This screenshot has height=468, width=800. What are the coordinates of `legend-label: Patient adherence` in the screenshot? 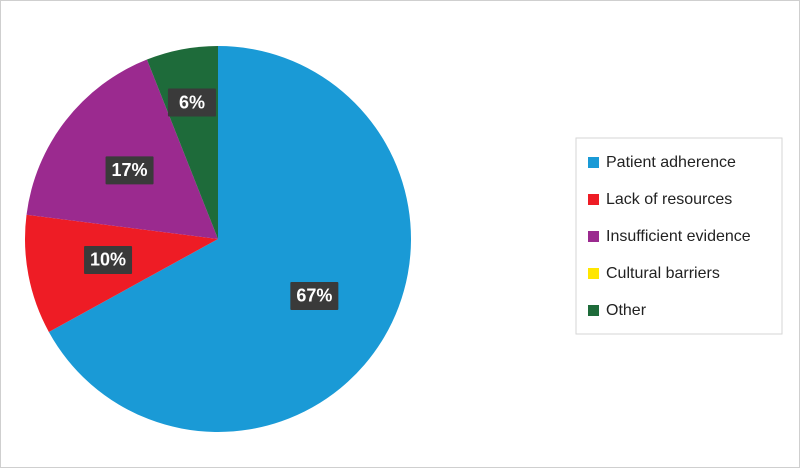 It's located at (671, 162).